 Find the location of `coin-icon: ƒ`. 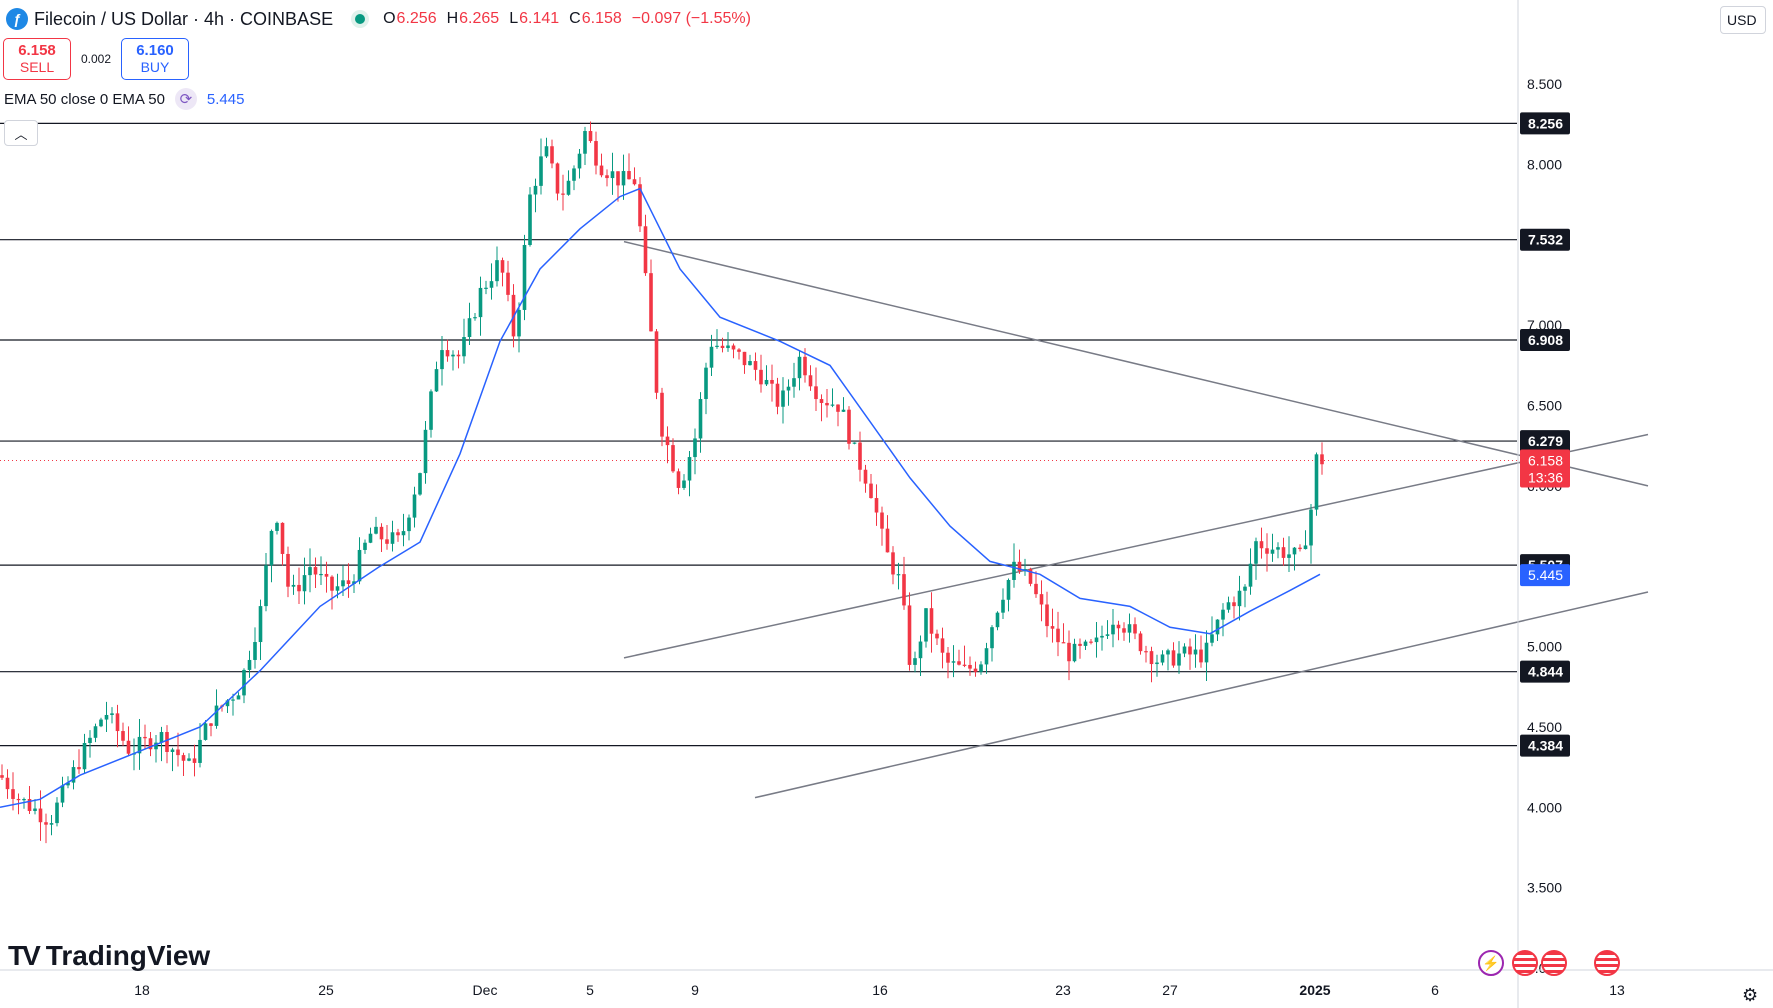

coin-icon: ƒ is located at coordinates (17, 19).